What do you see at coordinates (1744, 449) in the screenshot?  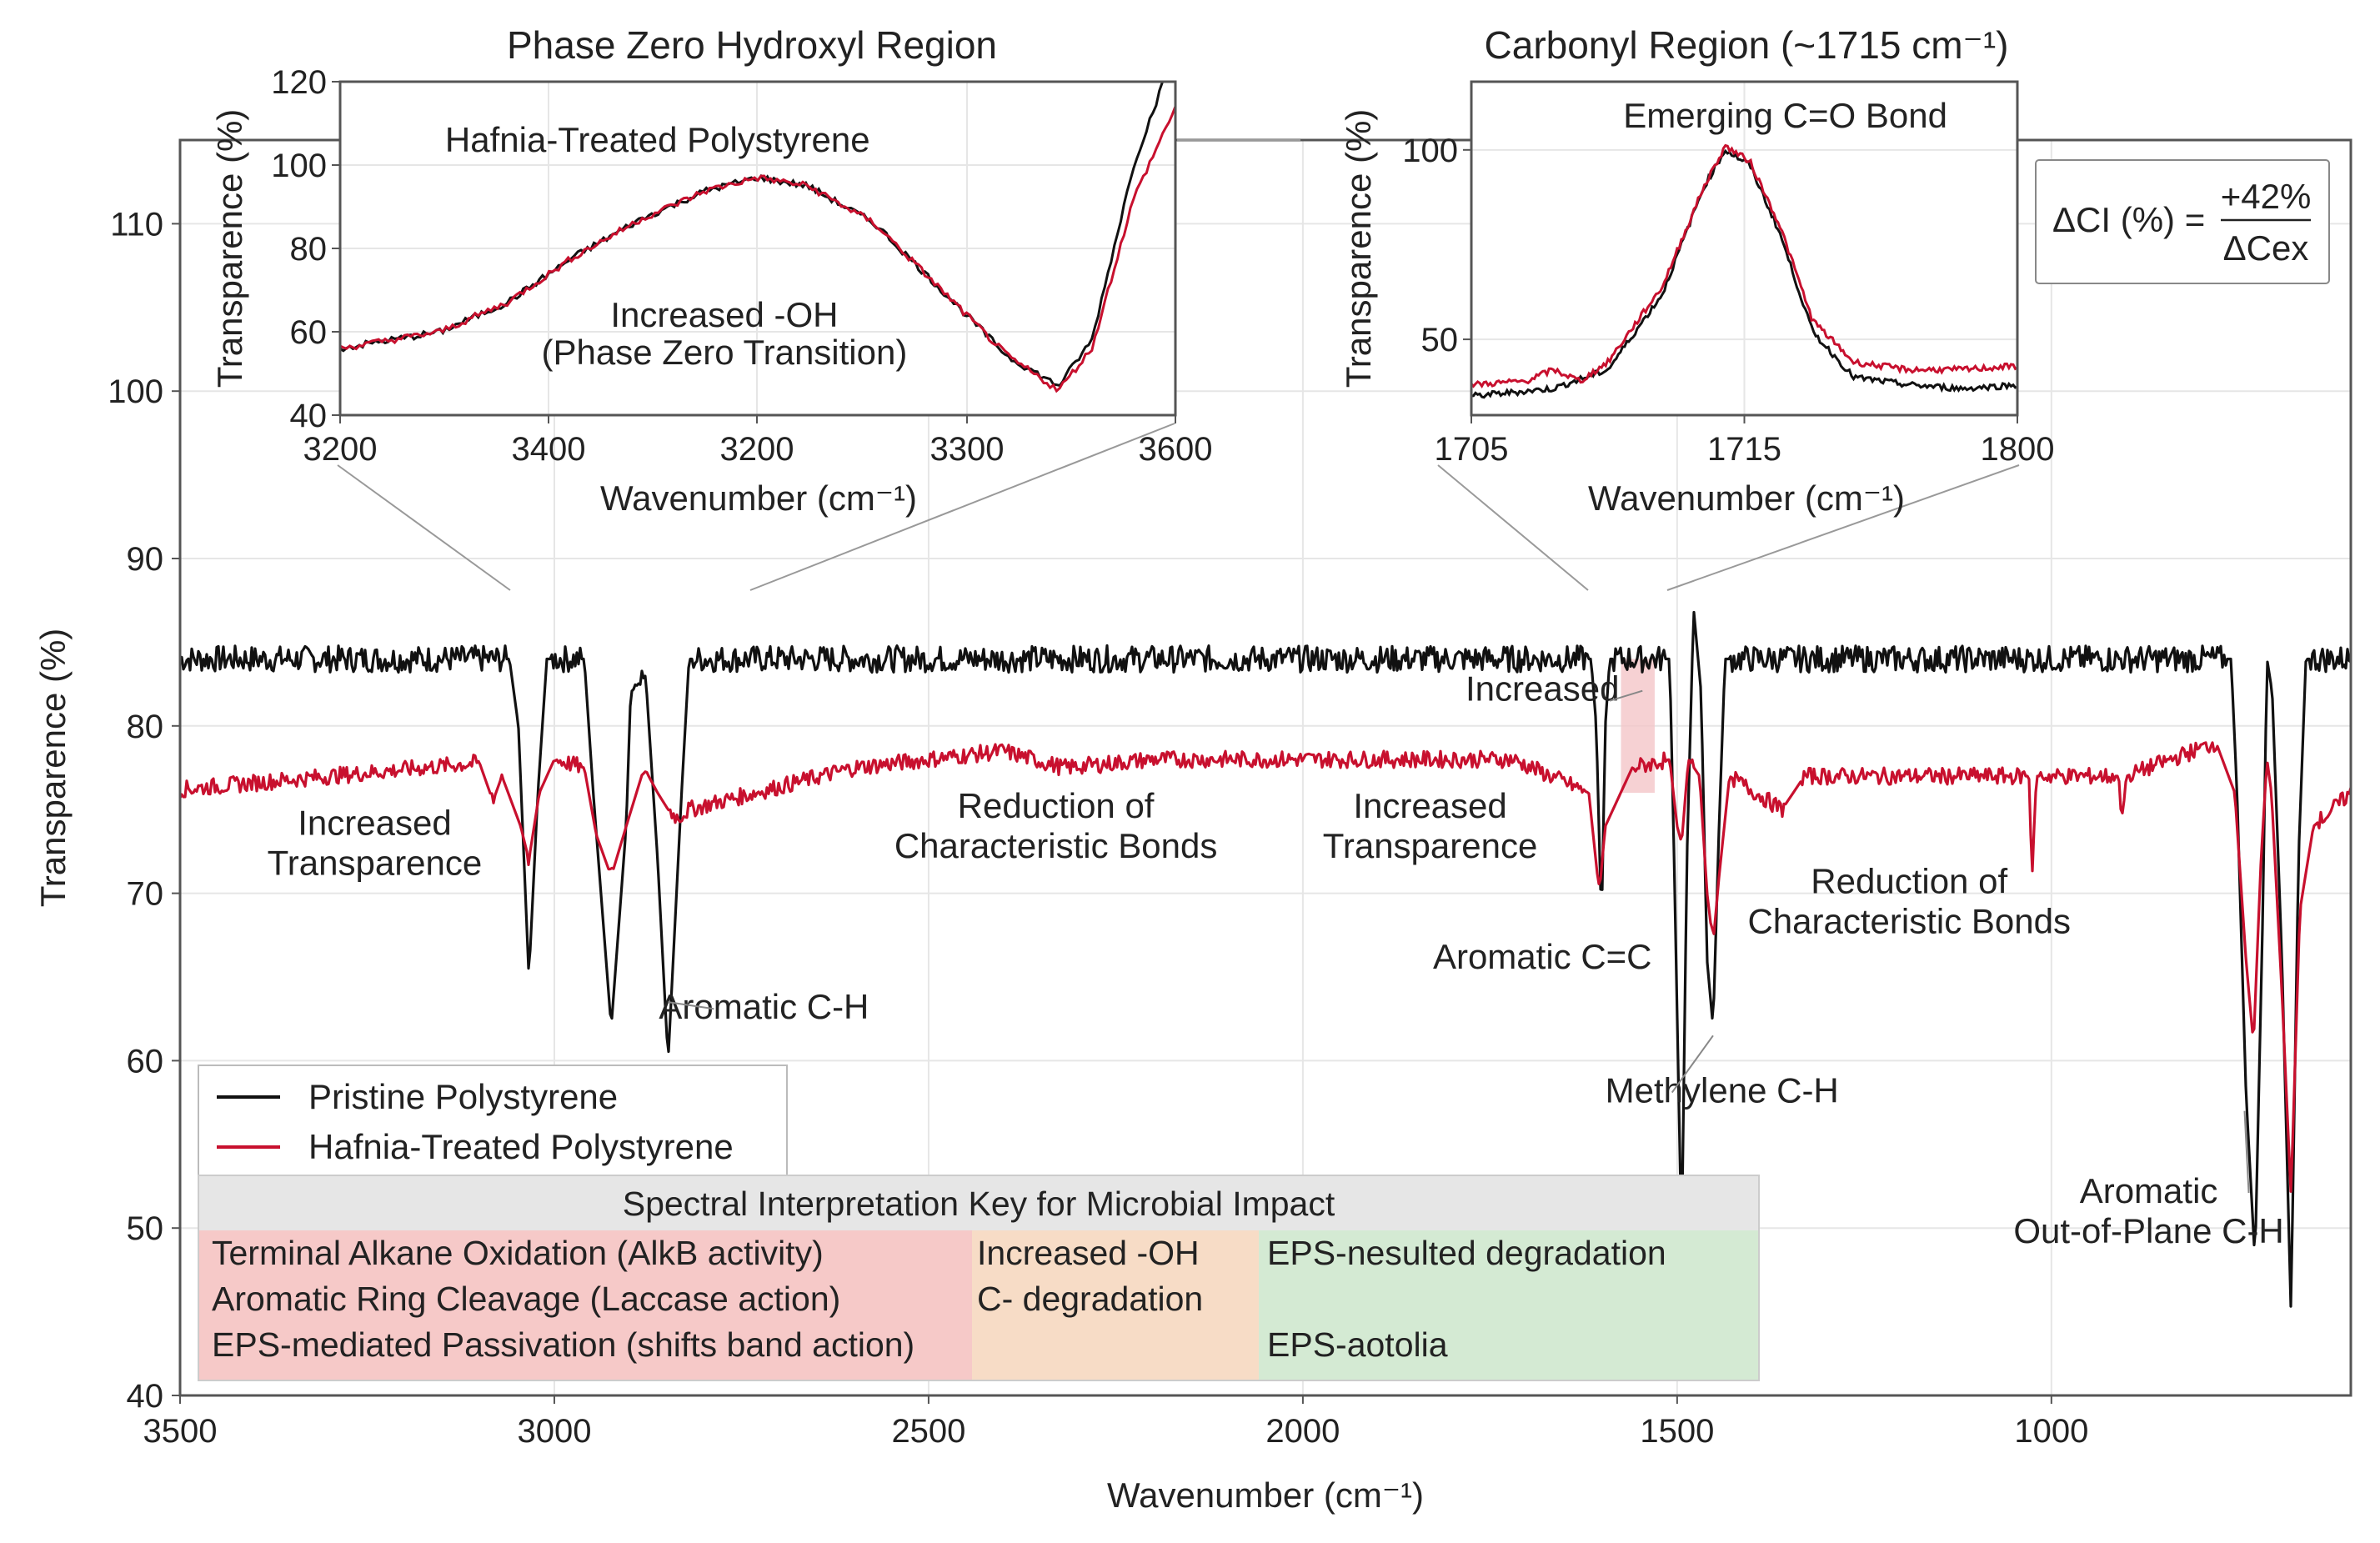 I see `i2-x-tick-label: 1715` at bounding box center [1744, 449].